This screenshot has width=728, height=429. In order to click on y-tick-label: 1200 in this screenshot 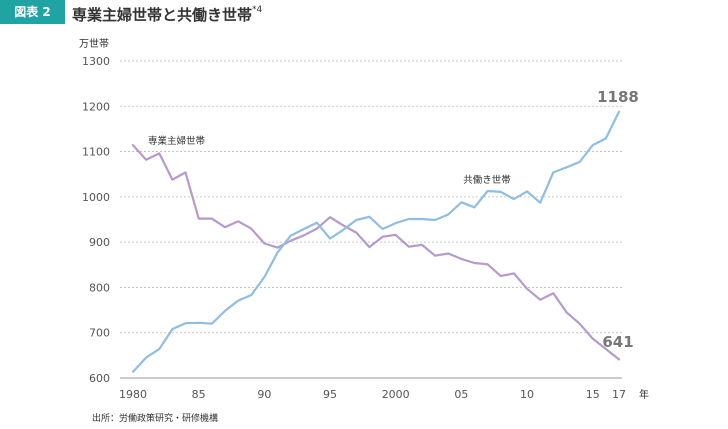, I will do `click(96, 106)`.